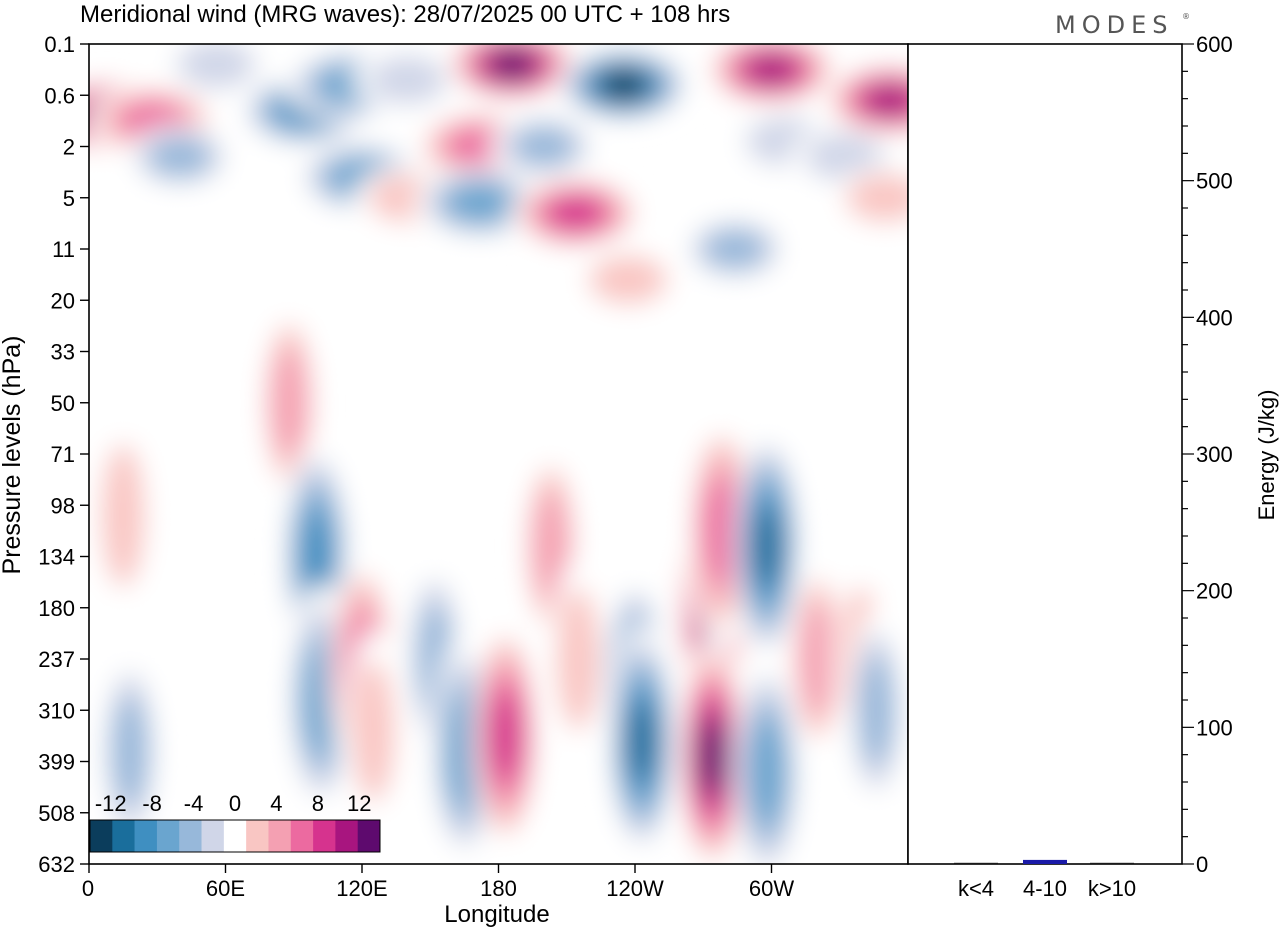 The image size is (1280, 930). Describe the element at coordinates (63, 352) in the screenshot. I see `pressure-tick-label: 33` at that location.